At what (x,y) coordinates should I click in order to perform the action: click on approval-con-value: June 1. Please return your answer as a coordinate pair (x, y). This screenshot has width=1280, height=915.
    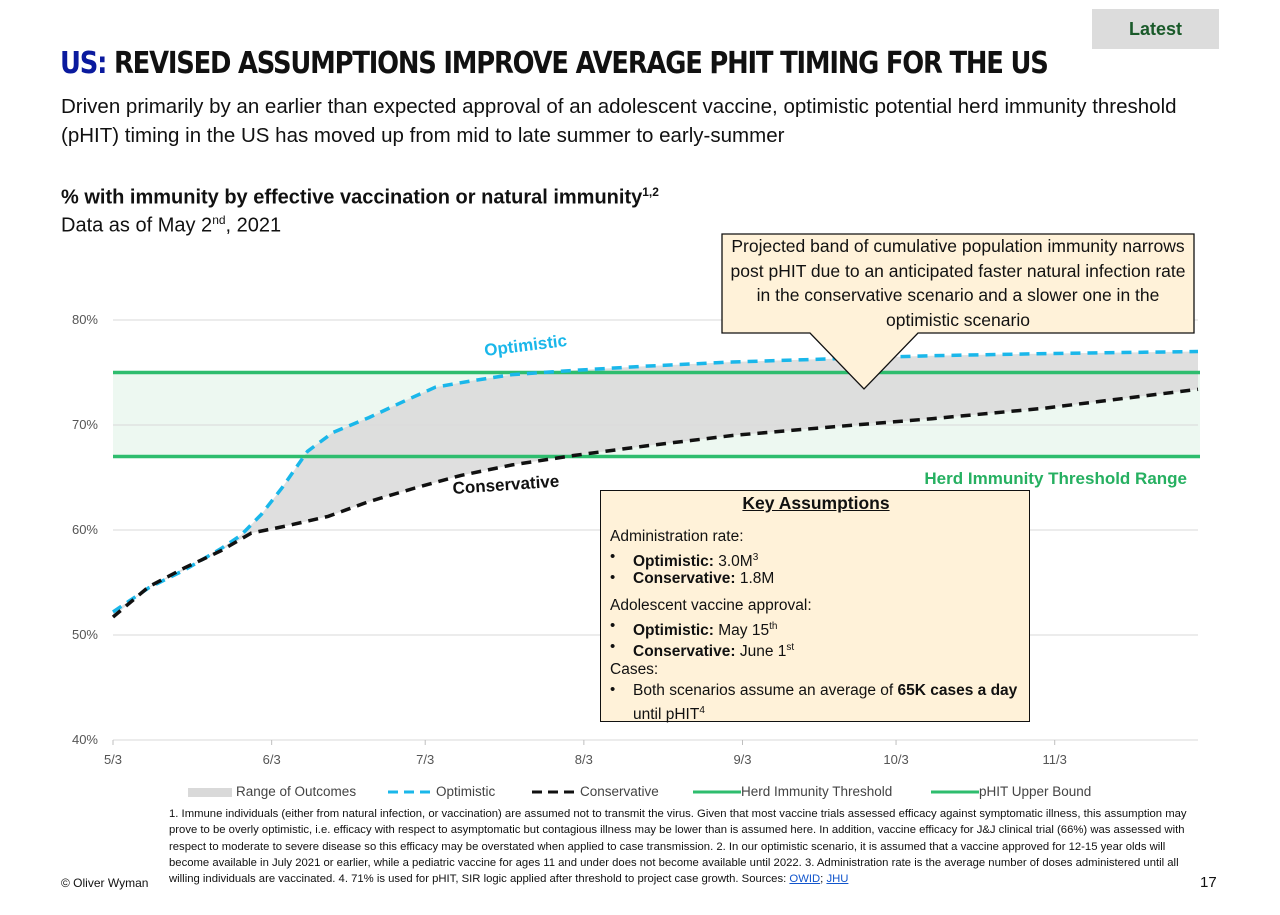
    Looking at the image, I should click on (761, 652).